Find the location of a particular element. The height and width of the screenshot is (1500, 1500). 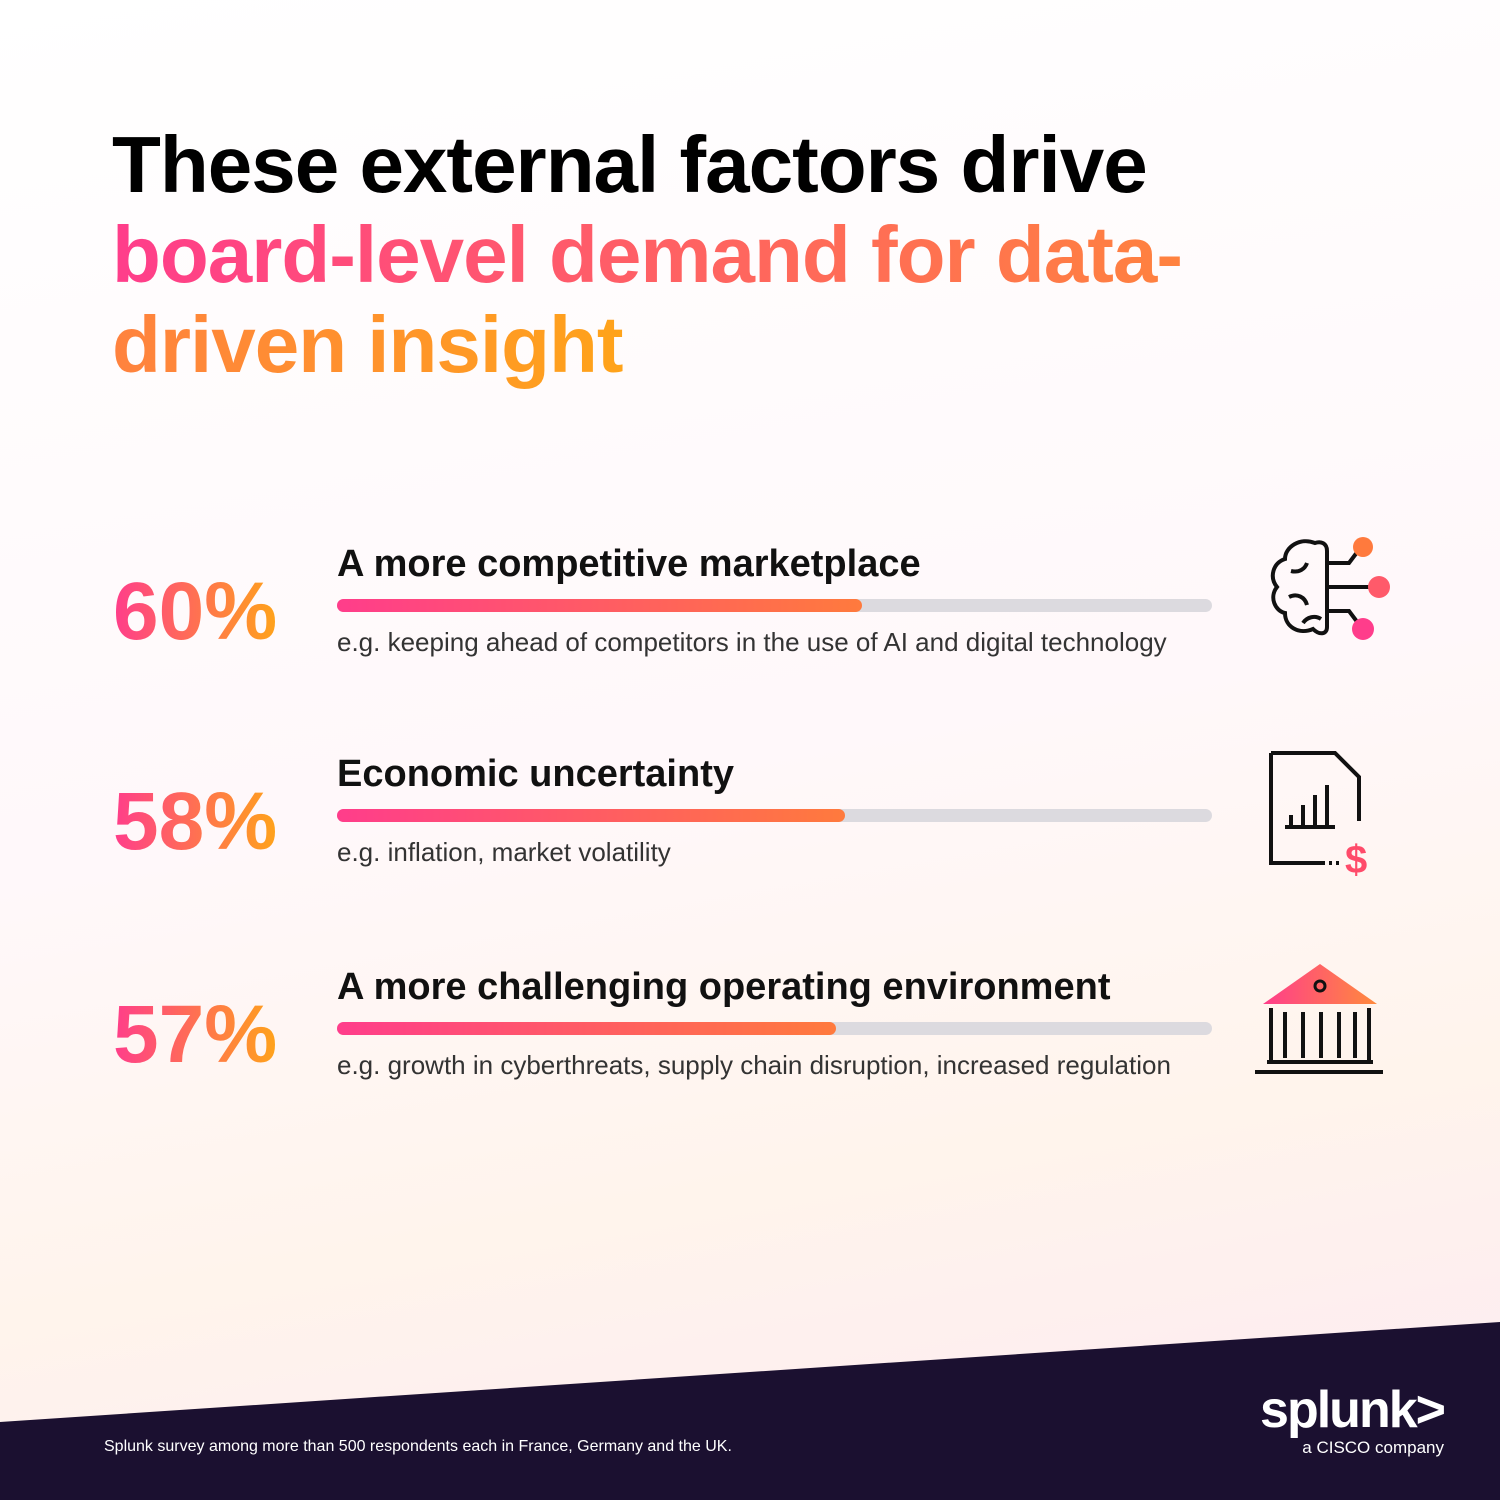

value-label: 60% is located at coordinates (195, 611).